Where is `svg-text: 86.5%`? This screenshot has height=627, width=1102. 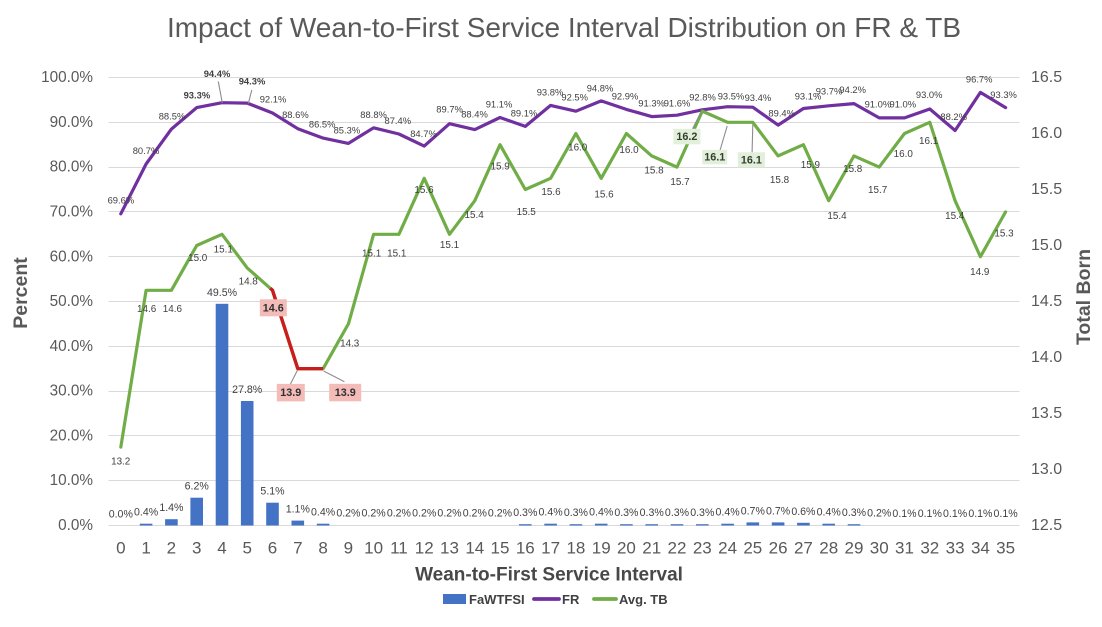 svg-text: 86.5% is located at coordinates (322, 123).